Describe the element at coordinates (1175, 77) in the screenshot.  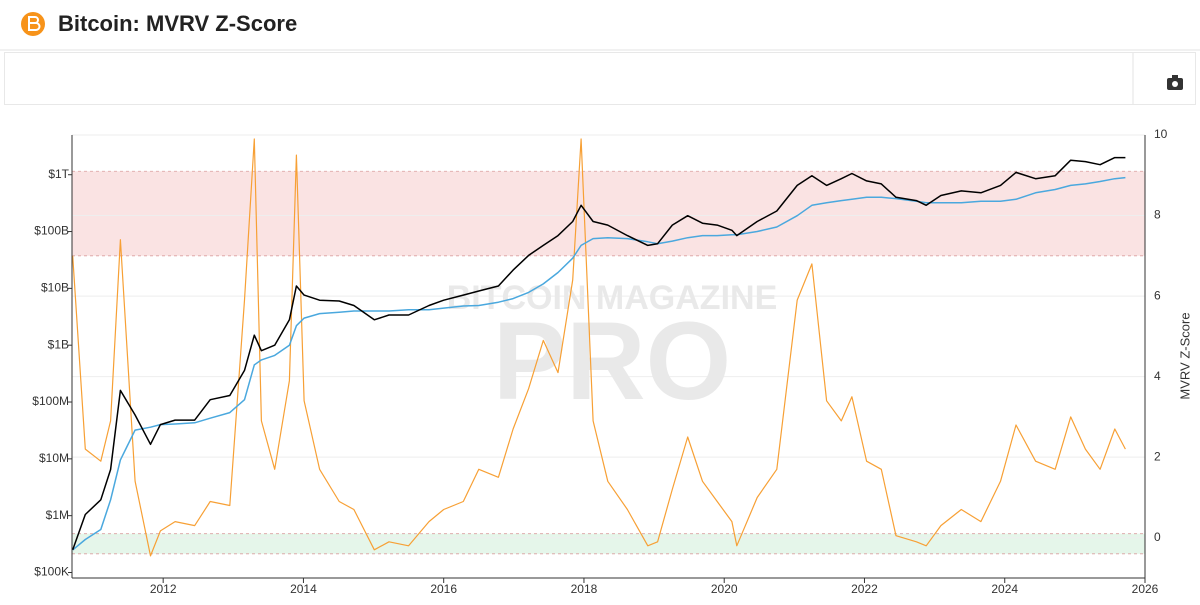
I see `camera-top` at that location.